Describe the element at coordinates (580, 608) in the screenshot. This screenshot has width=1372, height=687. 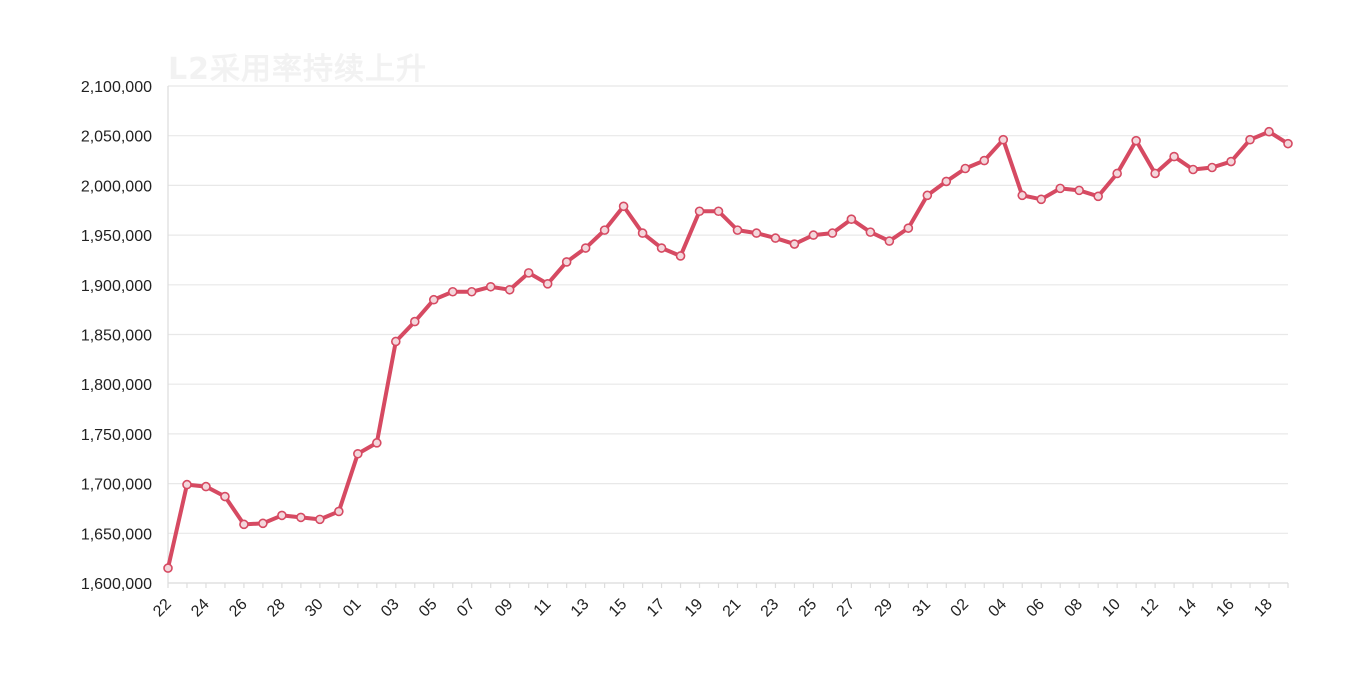
I see `x-tick-label: 13` at that location.